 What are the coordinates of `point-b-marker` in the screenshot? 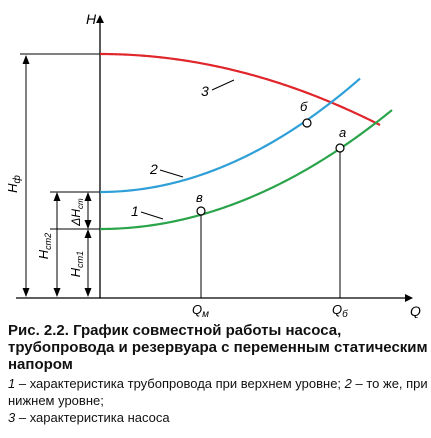 It's located at (307, 123).